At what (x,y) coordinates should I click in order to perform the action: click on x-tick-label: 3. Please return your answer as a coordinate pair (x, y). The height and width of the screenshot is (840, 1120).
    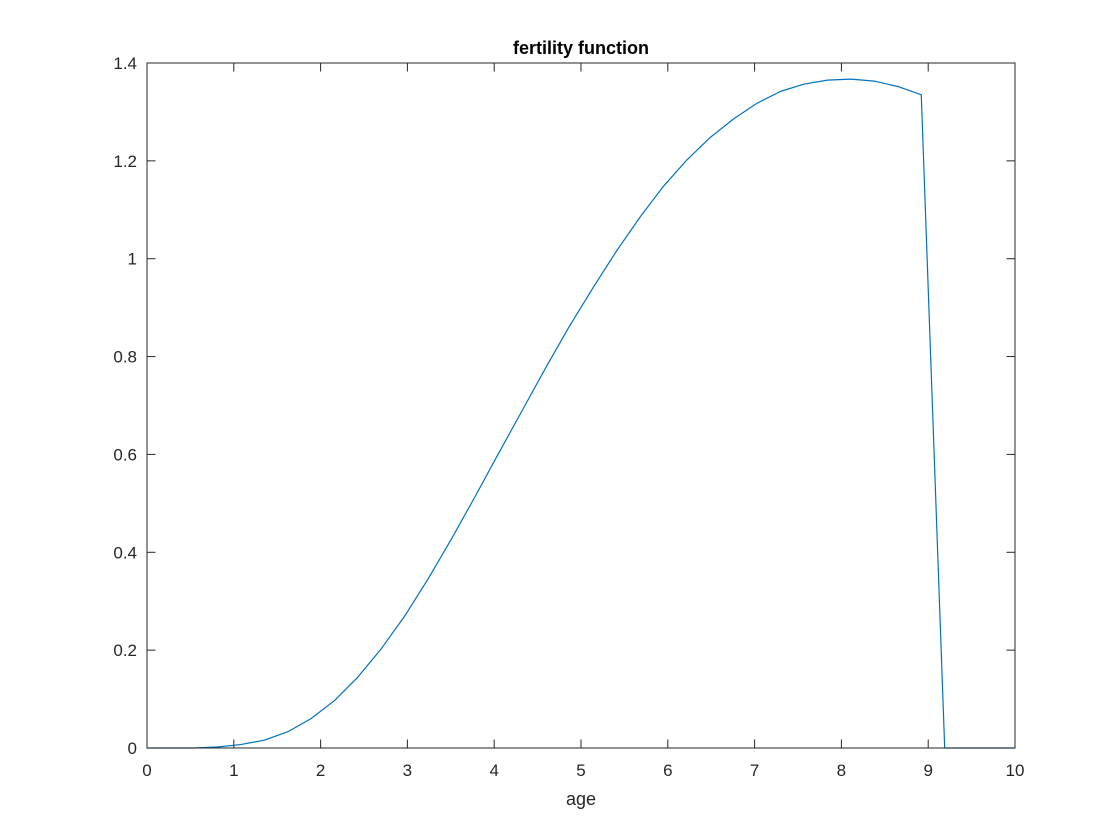
    Looking at the image, I should click on (407, 770).